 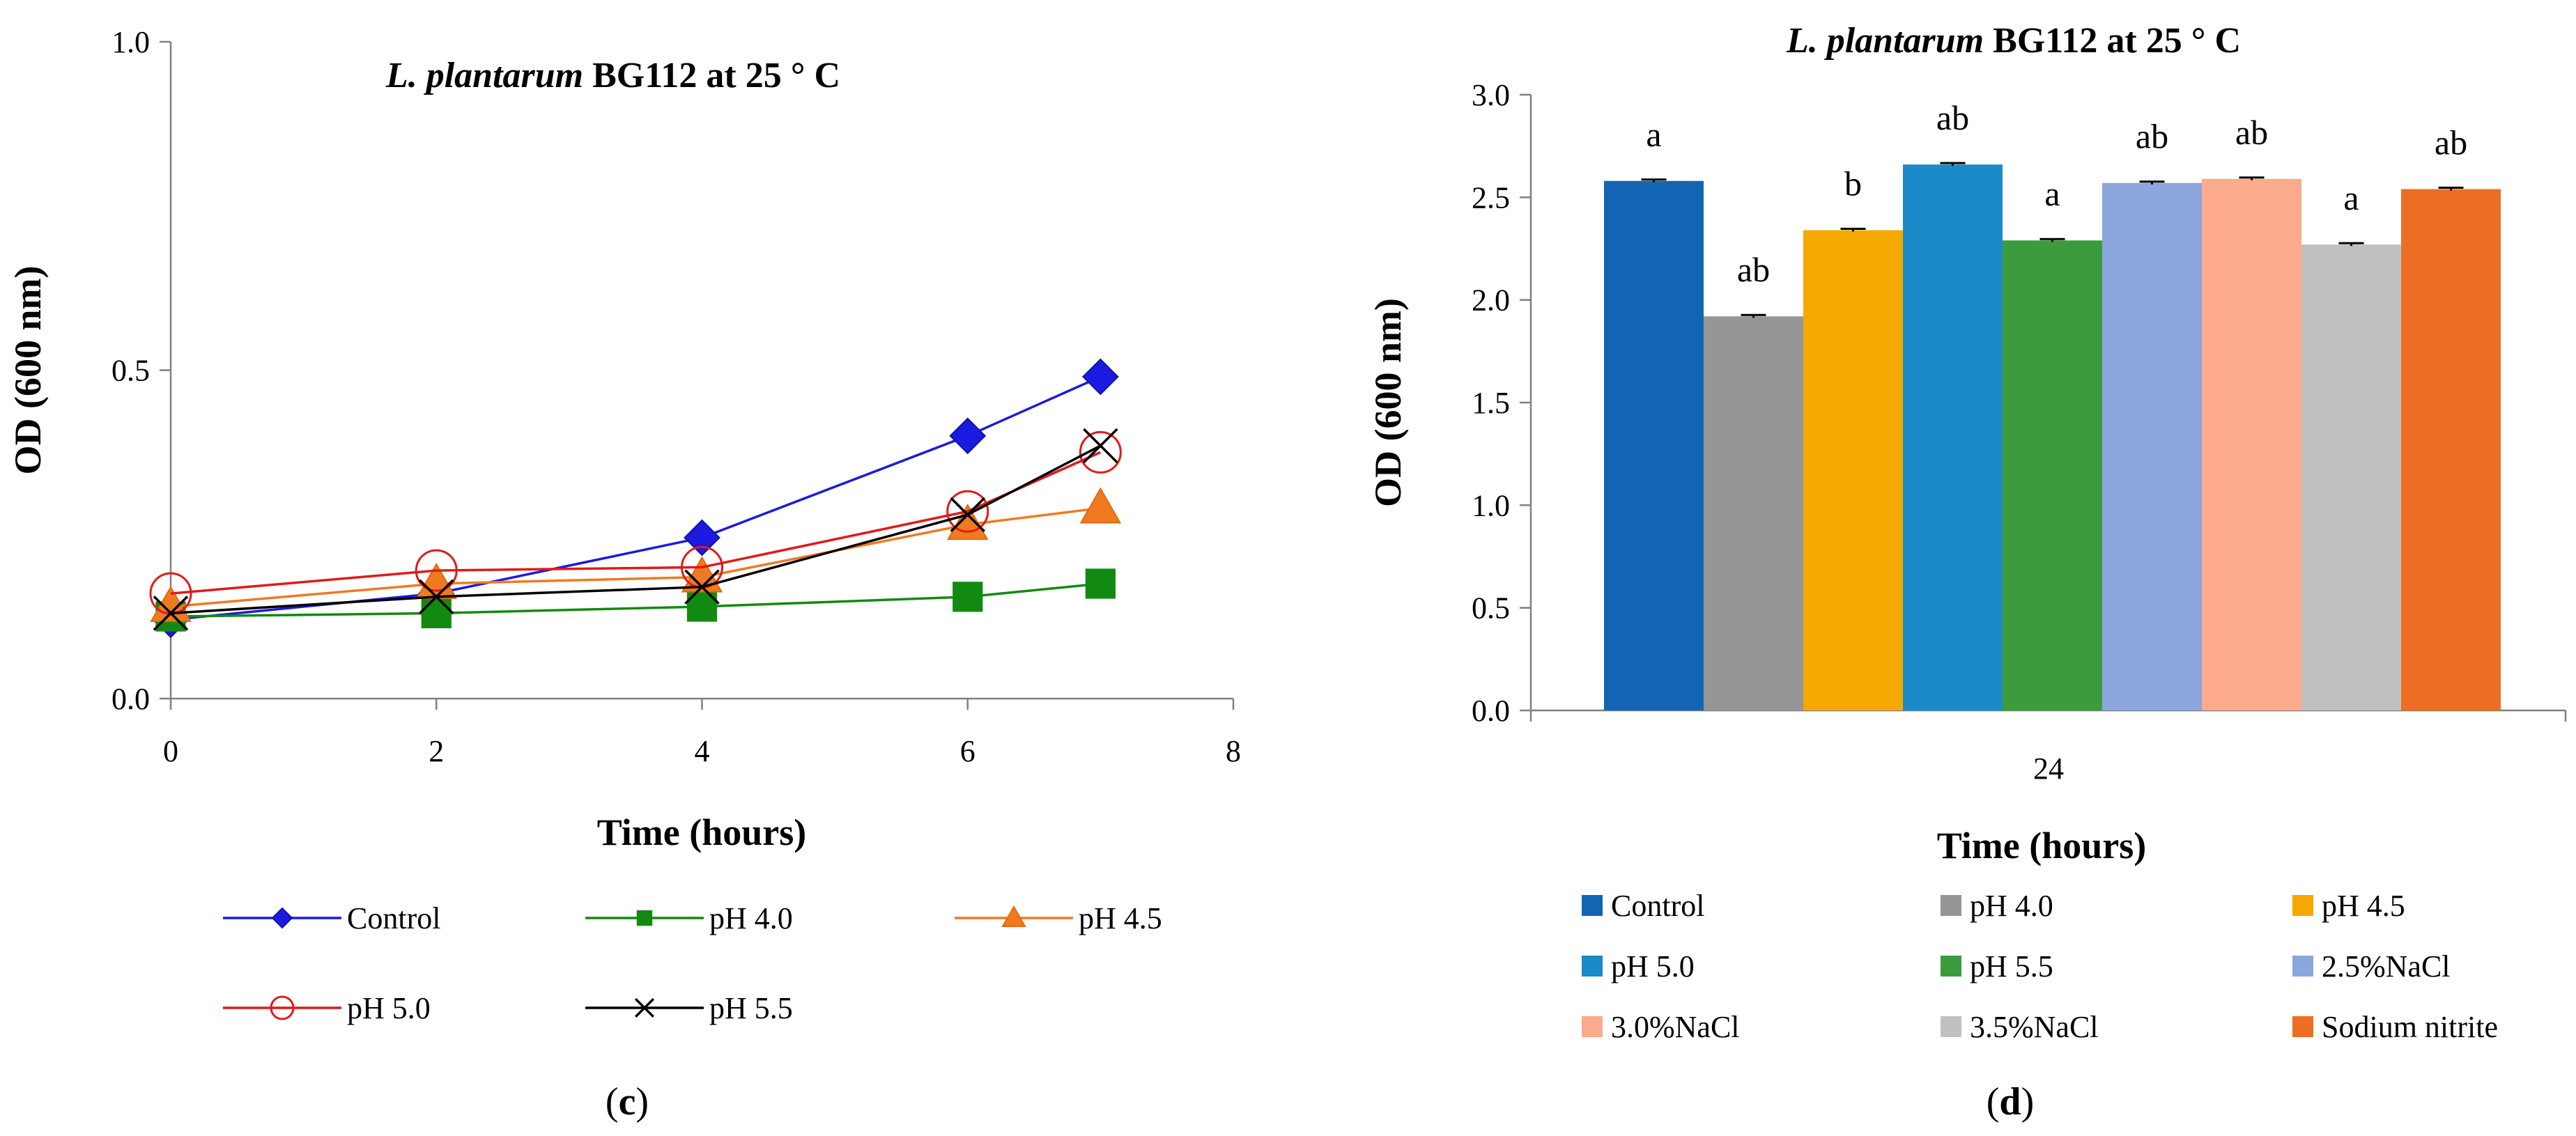 What do you see at coordinates (1653, 134) in the screenshot?
I see `significance-letter: a` at bounding box center [1653, 134].